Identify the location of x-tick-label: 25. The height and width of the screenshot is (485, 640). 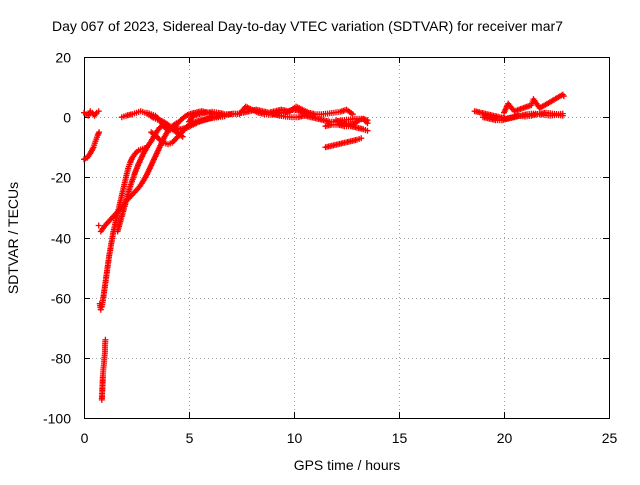
(610, 438).